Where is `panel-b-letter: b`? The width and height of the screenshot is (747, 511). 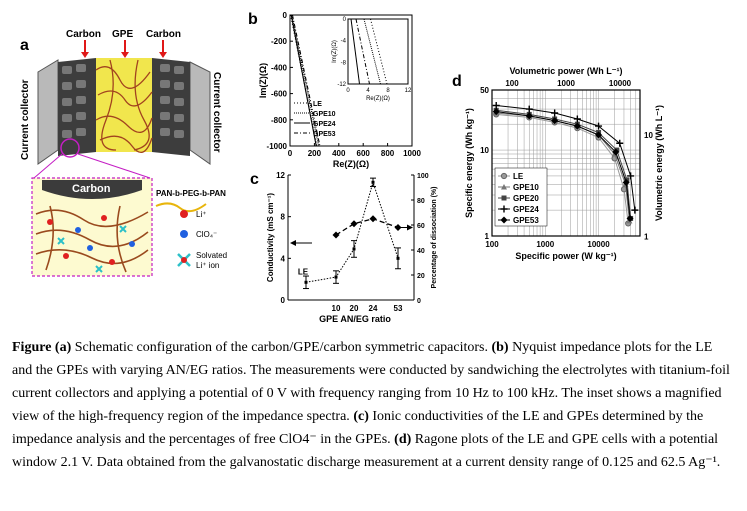
panel-b-letter: b is located at coordinates (253, 19).